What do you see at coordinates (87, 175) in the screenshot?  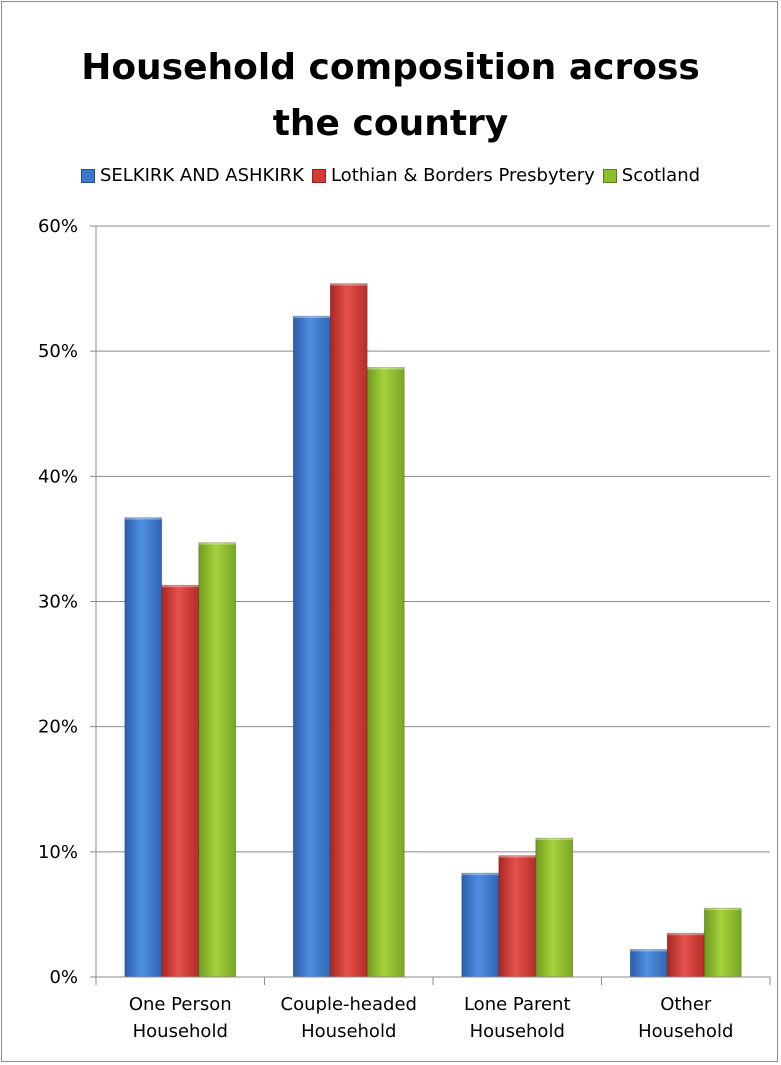 I see `legend-swatch-selkirk` at bounding box center [87, 175].